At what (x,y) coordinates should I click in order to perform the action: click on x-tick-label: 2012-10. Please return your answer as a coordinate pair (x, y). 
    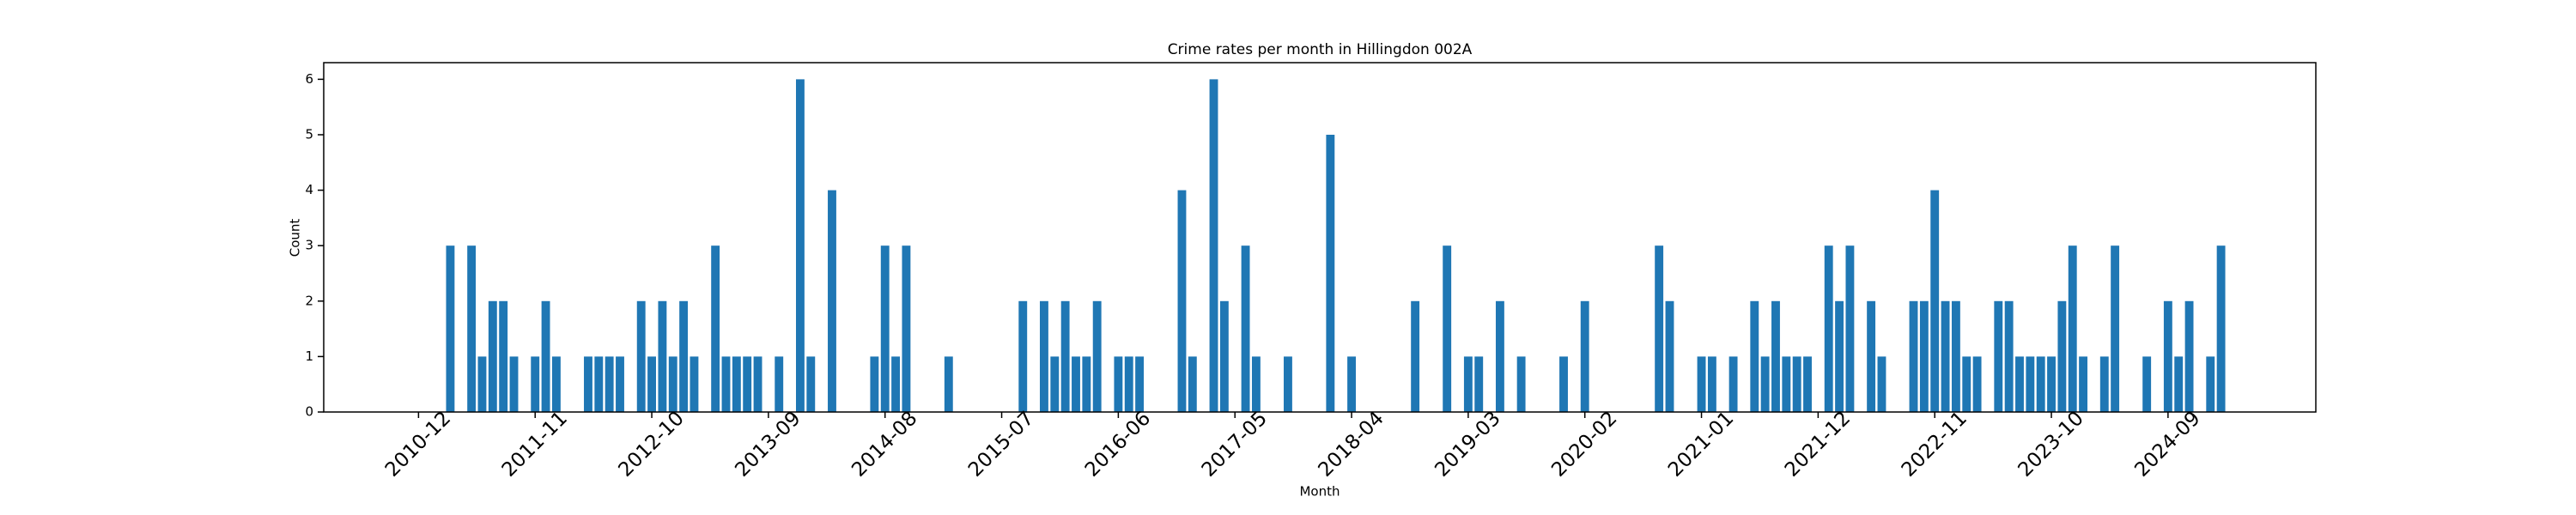
    Looking at the image, I should click on (652, 444).